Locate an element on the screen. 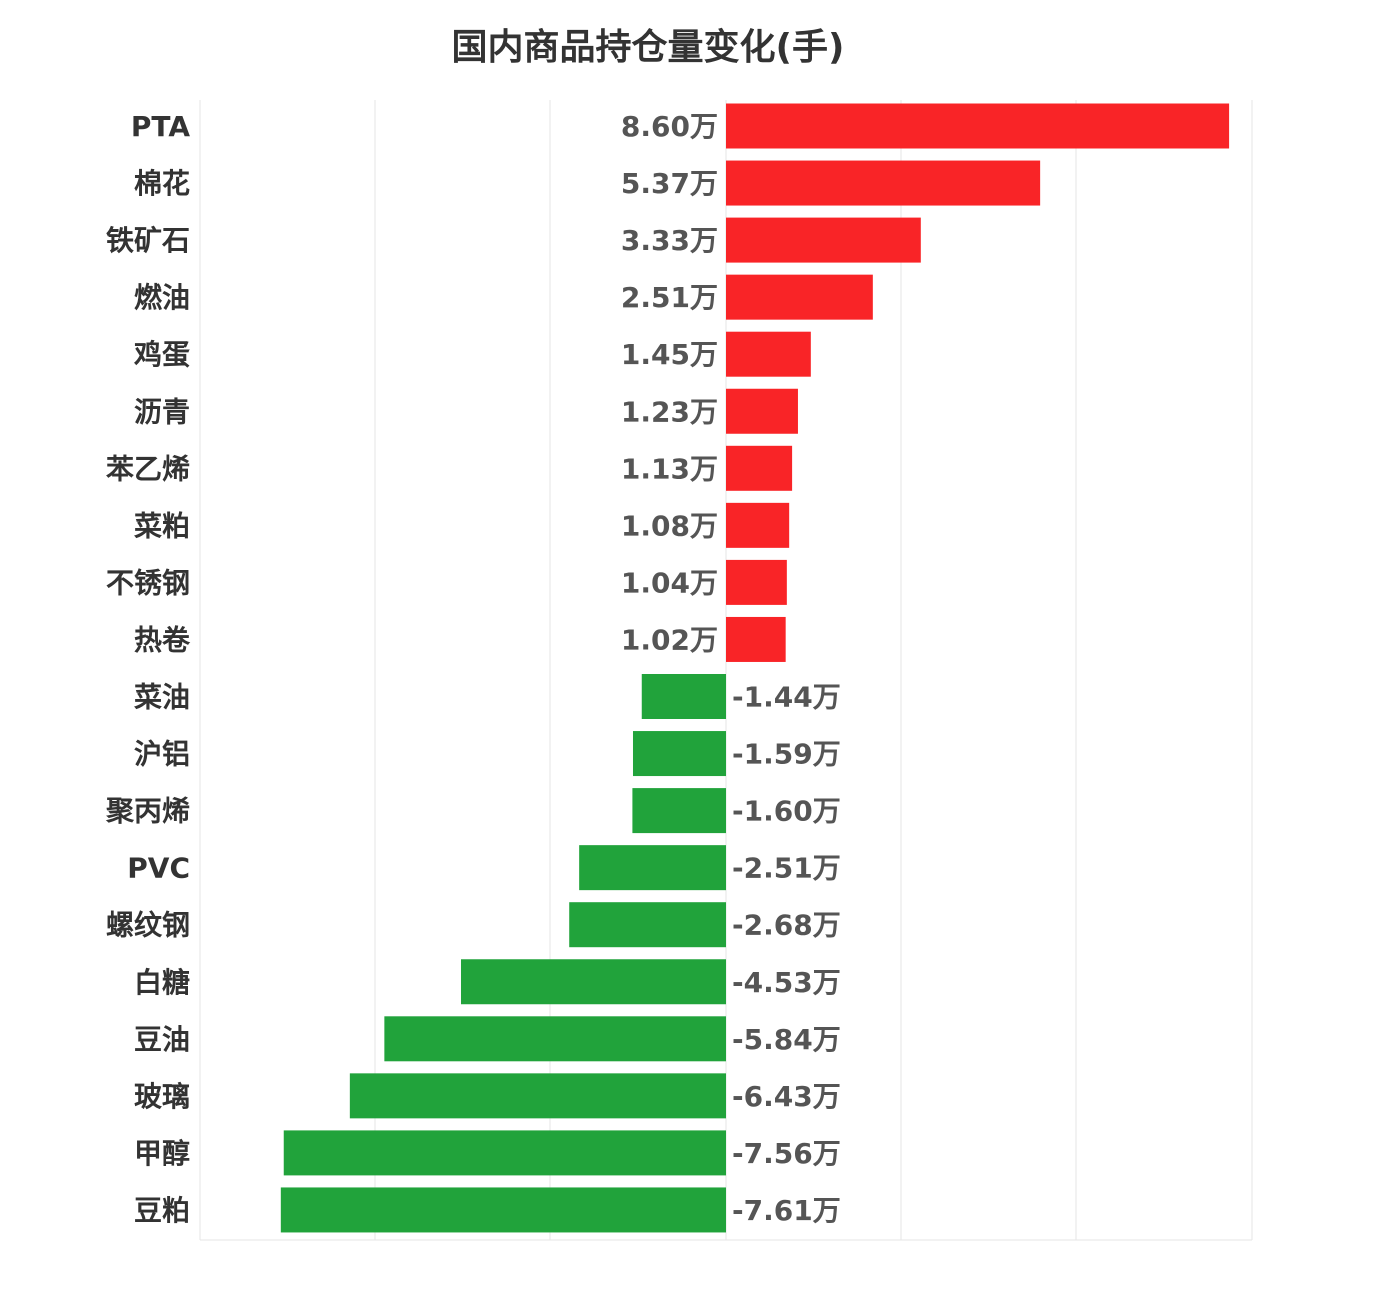  category-label: 热卷 is located at coordinates (162, 639).